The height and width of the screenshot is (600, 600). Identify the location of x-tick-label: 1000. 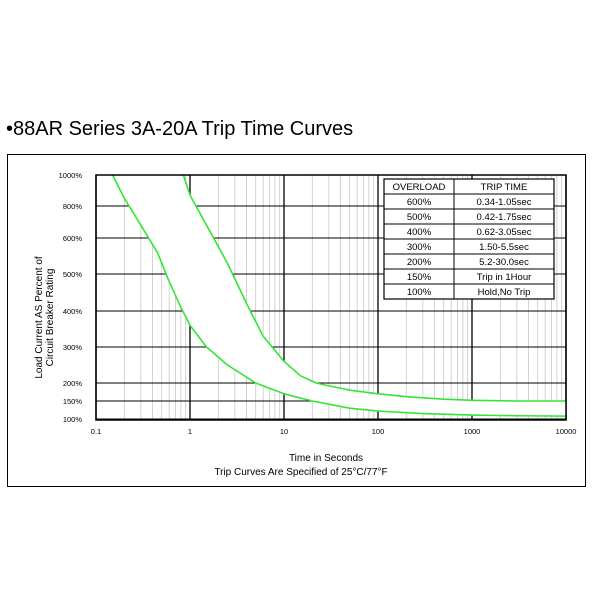
(472, 431).